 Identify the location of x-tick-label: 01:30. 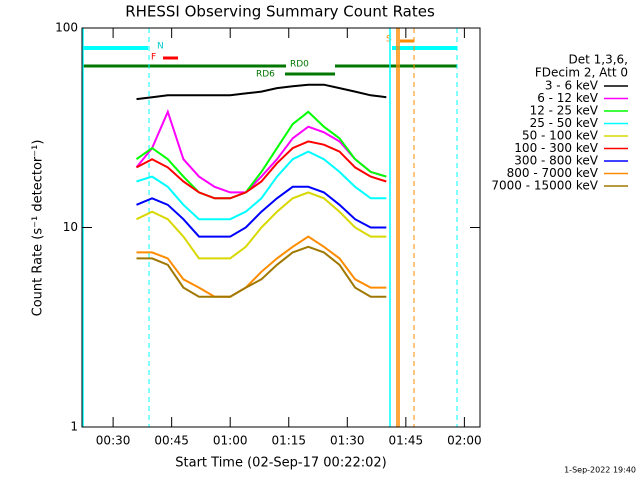
(347, 441).